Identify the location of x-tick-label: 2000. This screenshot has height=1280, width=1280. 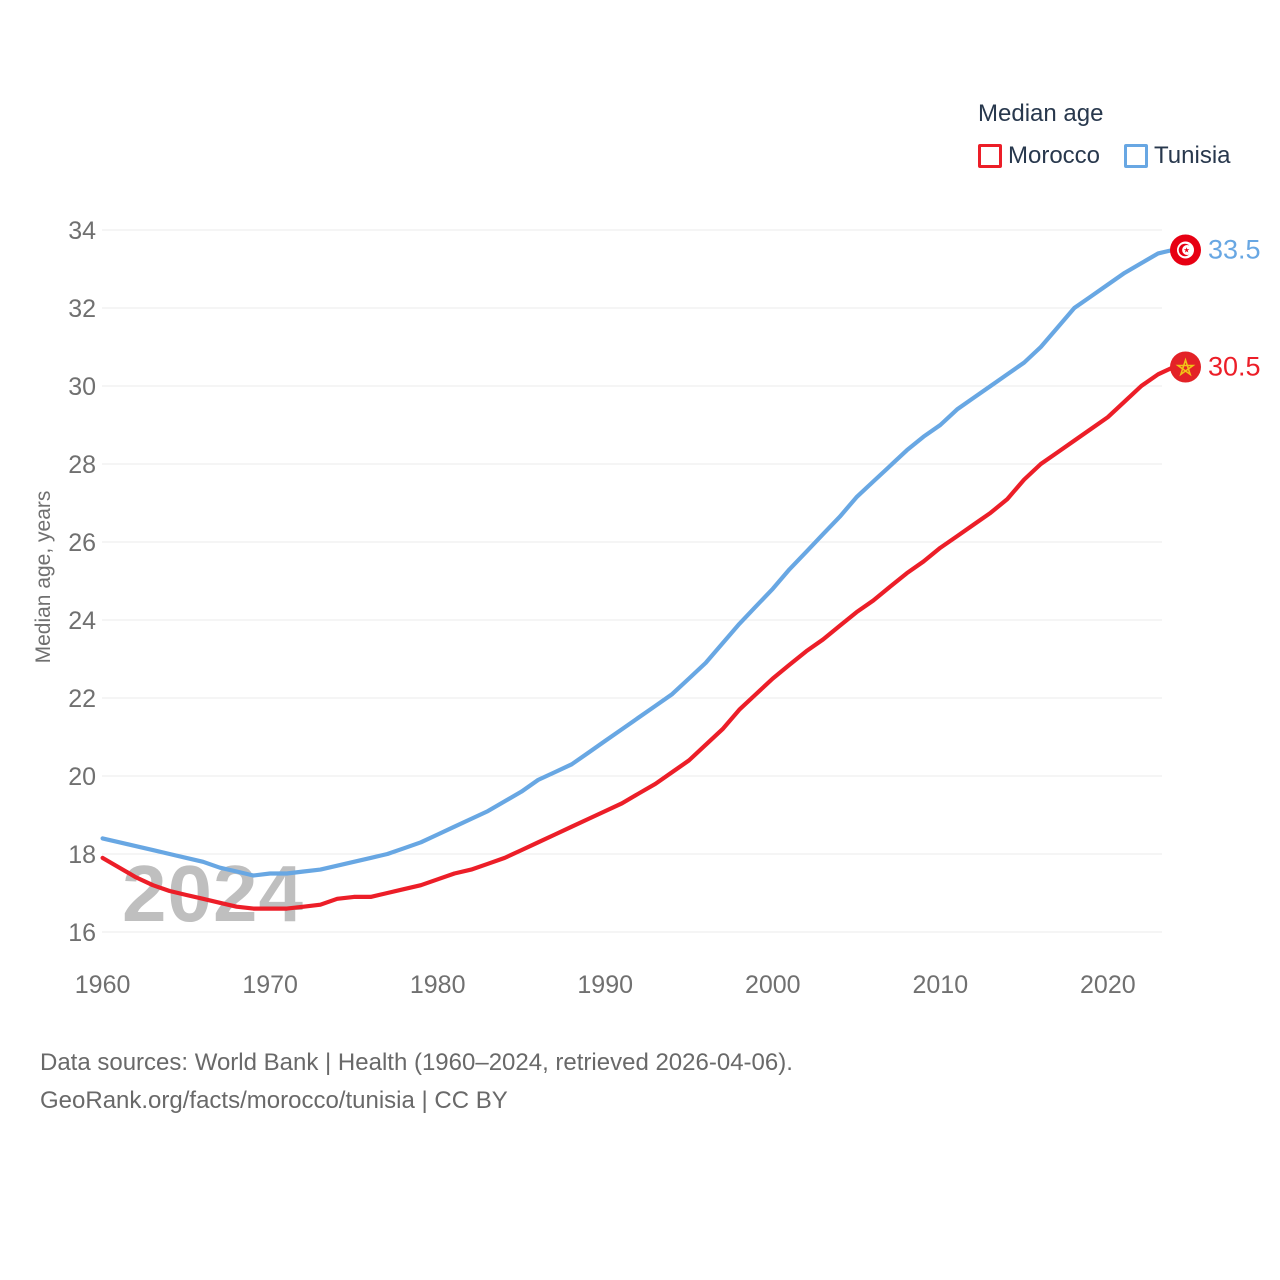
(773, 985).